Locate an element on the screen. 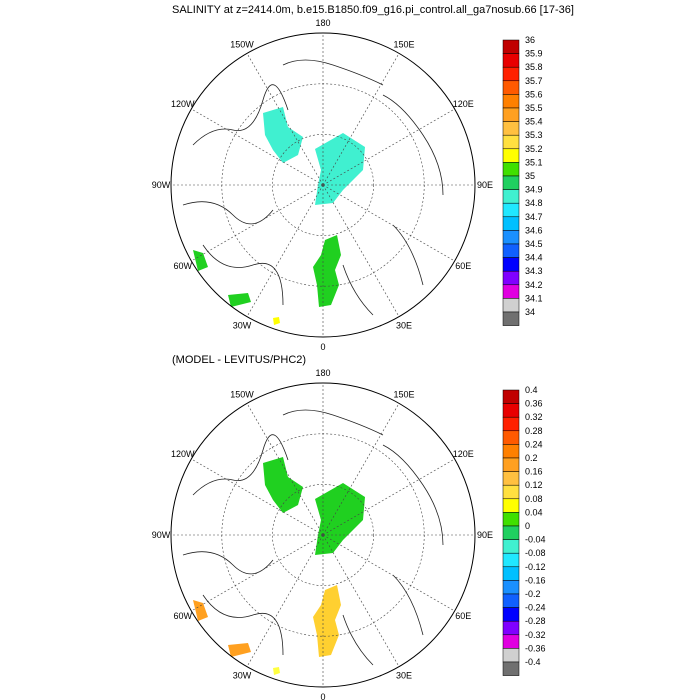  colorbar-label: 34.1 is located at coordinates (534, 298).